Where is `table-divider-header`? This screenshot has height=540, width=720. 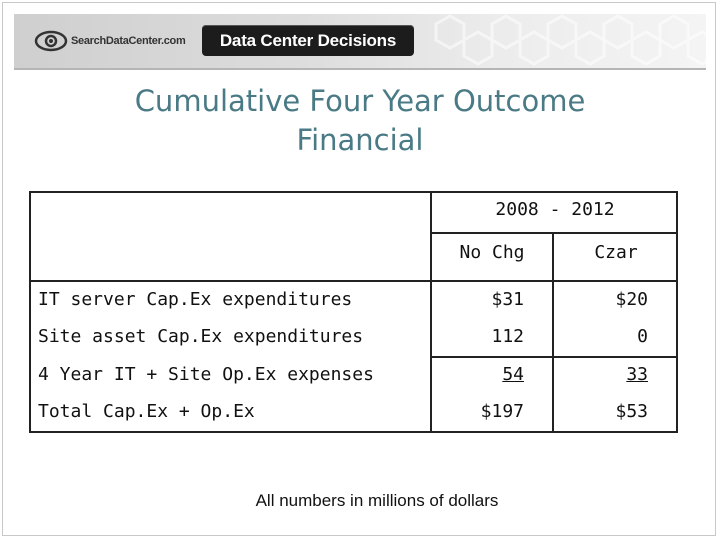 table-divider-header is located at coordinates (554, 233).